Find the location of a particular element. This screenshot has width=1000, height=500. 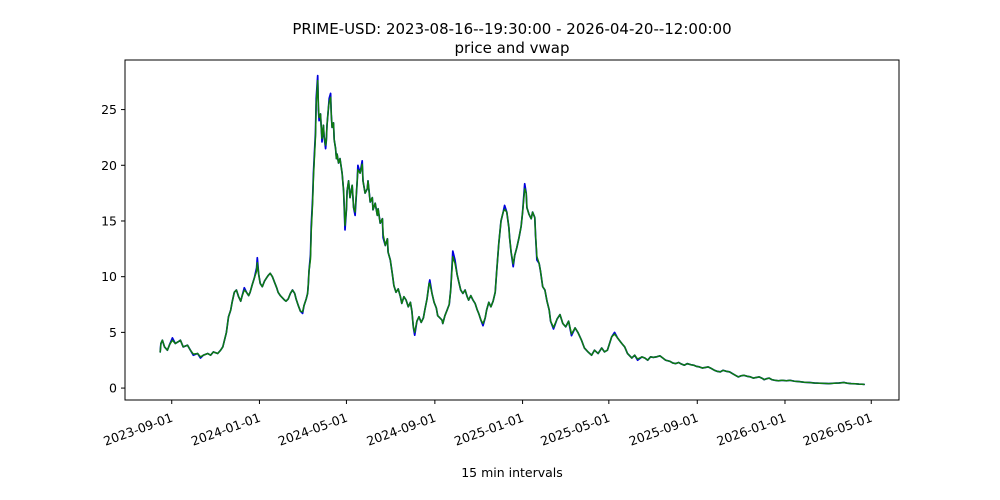

y-tick-label: 15 is located at coordinates (109, 220).